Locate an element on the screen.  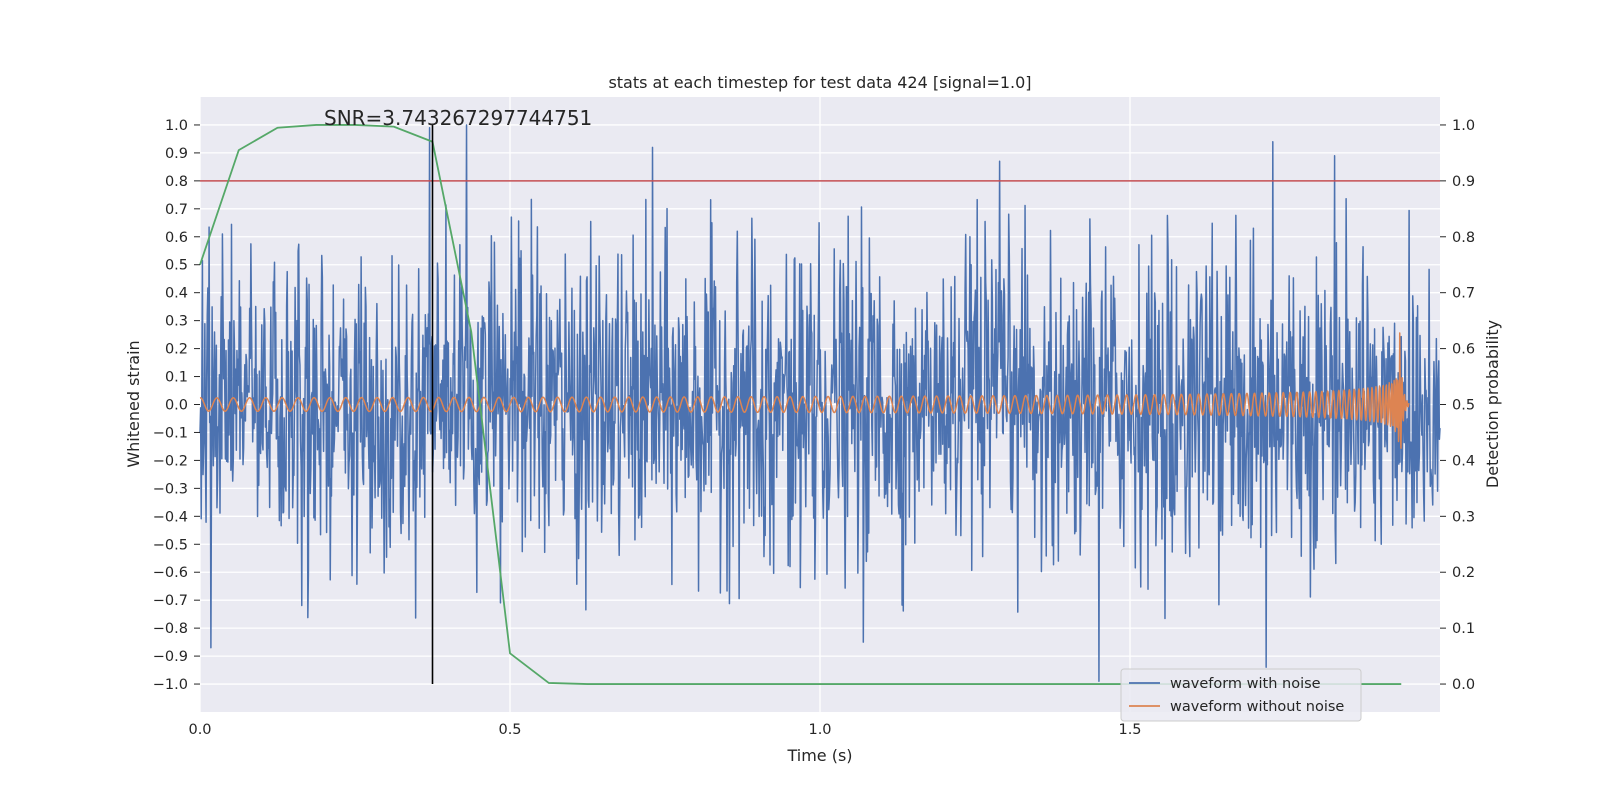
y-left-tick-label: 0.5 is located at coordinates (176, 266).